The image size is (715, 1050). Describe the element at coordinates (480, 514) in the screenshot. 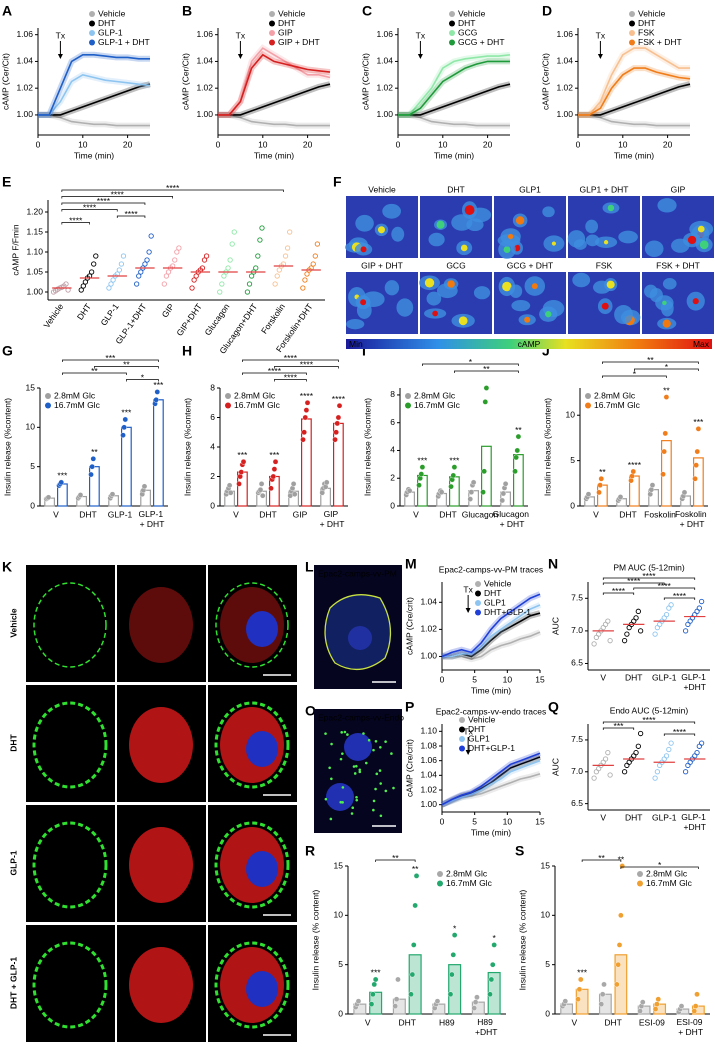

I see `x-tick-label: Glucagon` at that location.